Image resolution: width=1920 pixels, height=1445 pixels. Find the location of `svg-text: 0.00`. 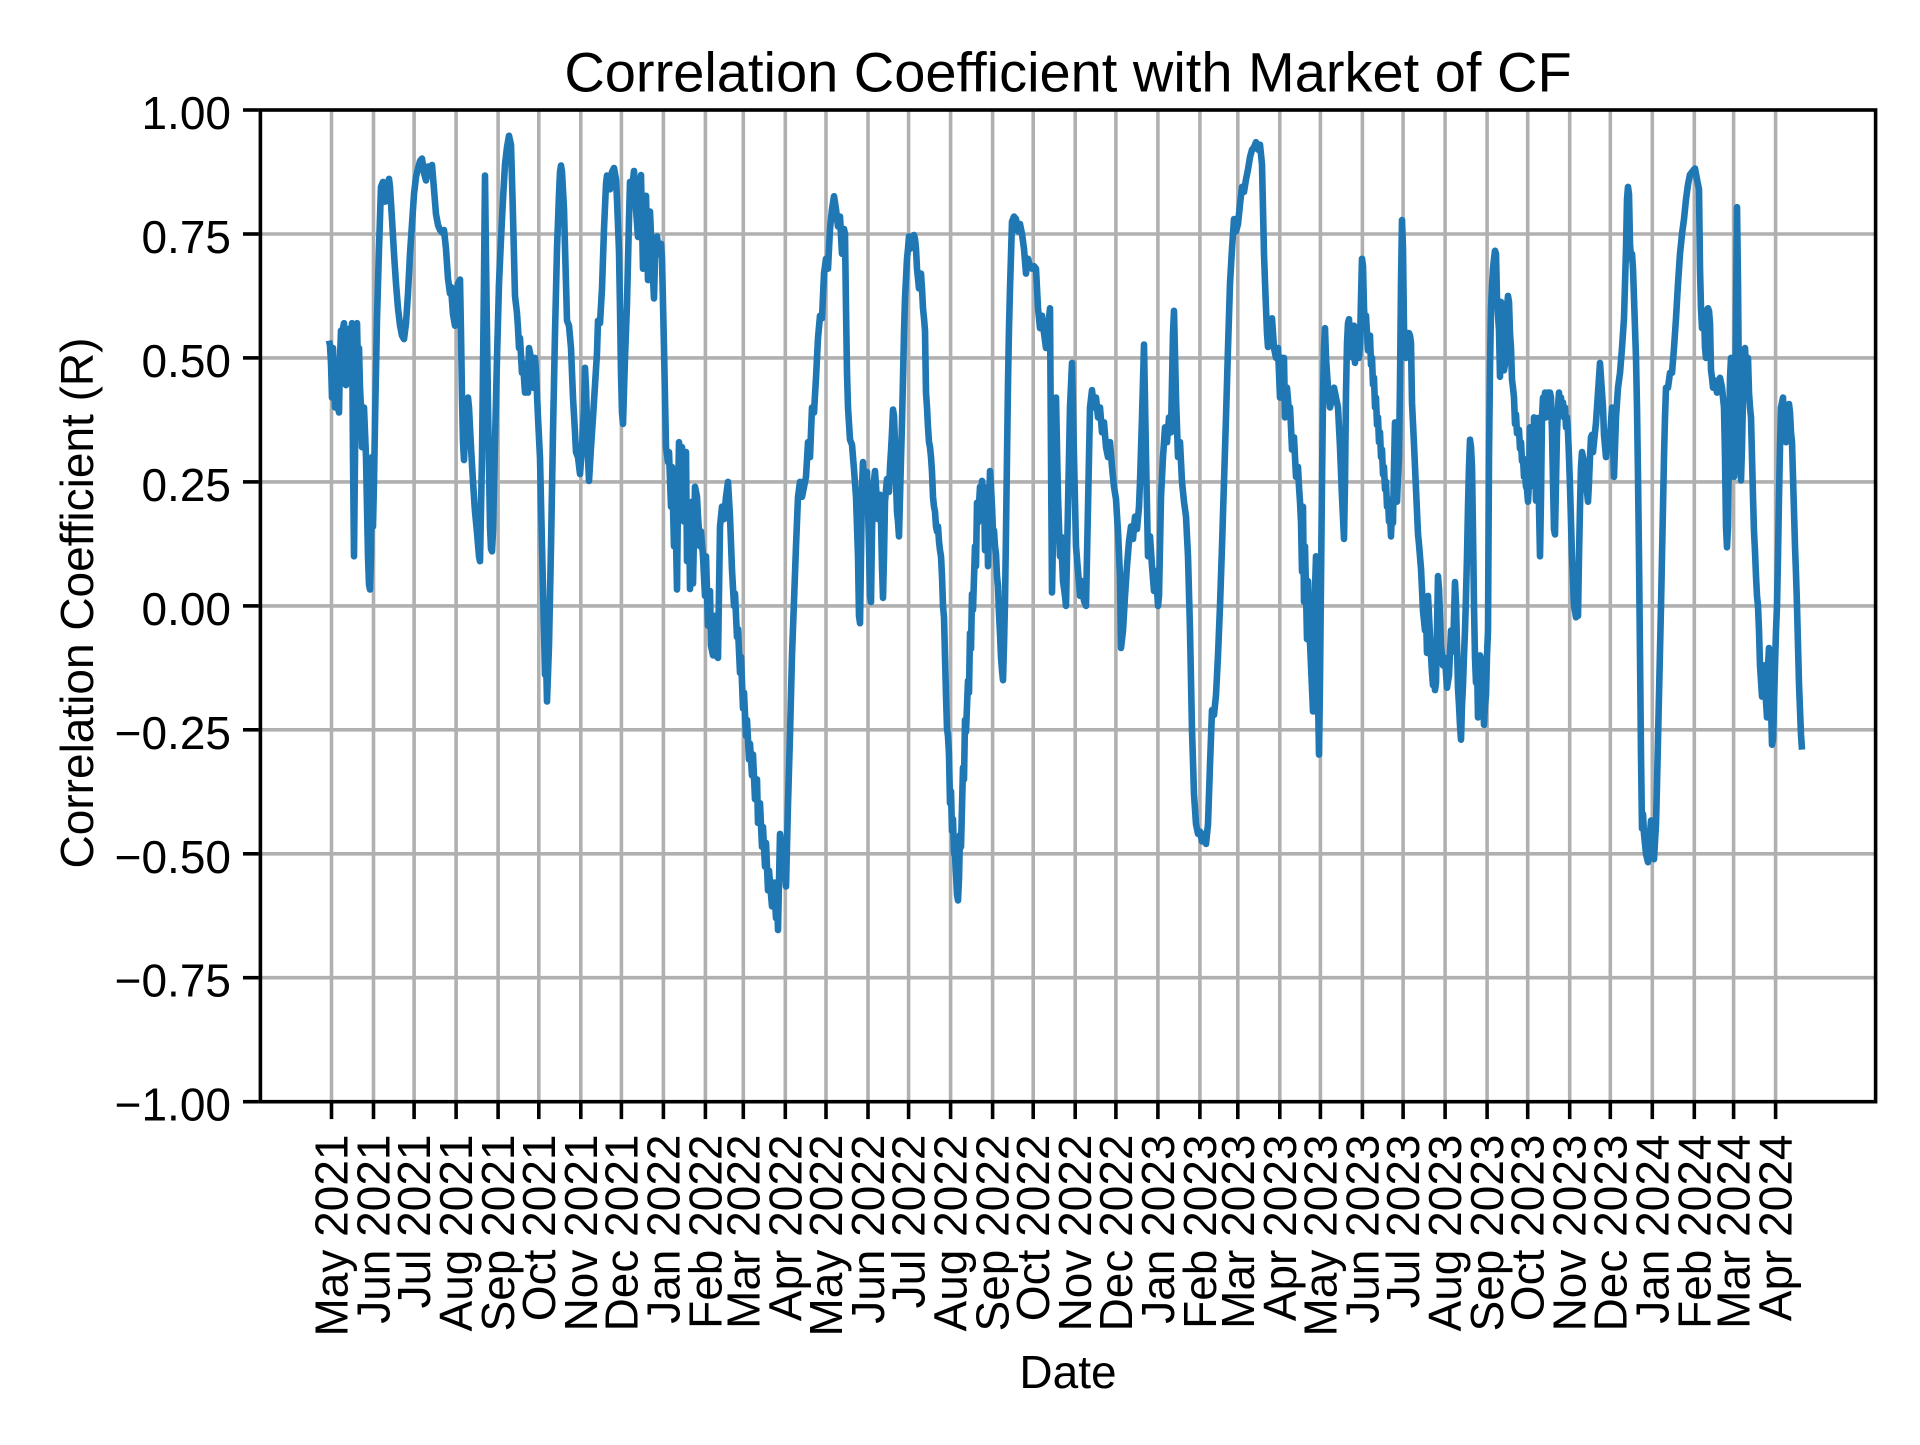

svg-text: 0.00 is located at coordinates (186, 609).